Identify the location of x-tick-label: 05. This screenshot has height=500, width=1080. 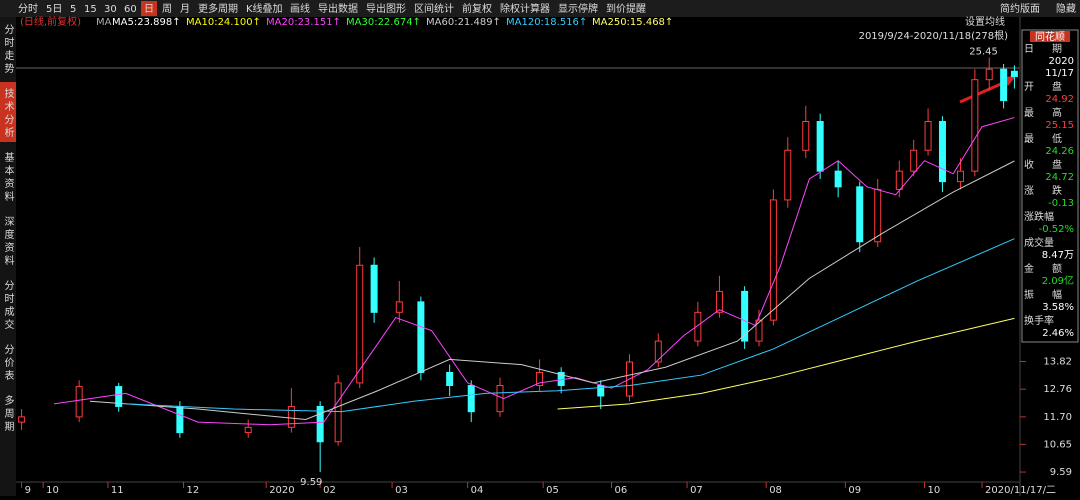
(552, 490).